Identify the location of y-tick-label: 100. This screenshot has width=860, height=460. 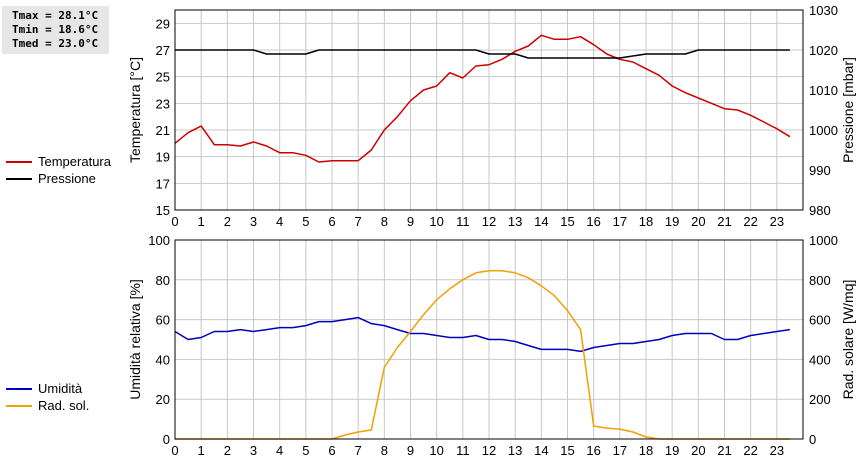
(159, 240).